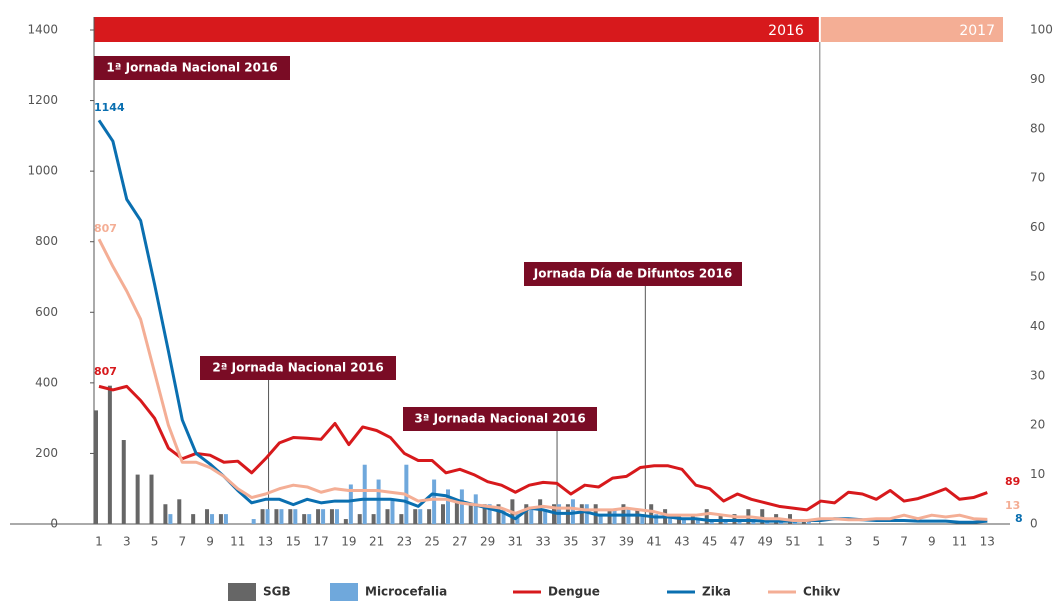  Describe the element at coordinates (1037, 128) in the screenshot. I see `y2-tick-label: 80` at that location.